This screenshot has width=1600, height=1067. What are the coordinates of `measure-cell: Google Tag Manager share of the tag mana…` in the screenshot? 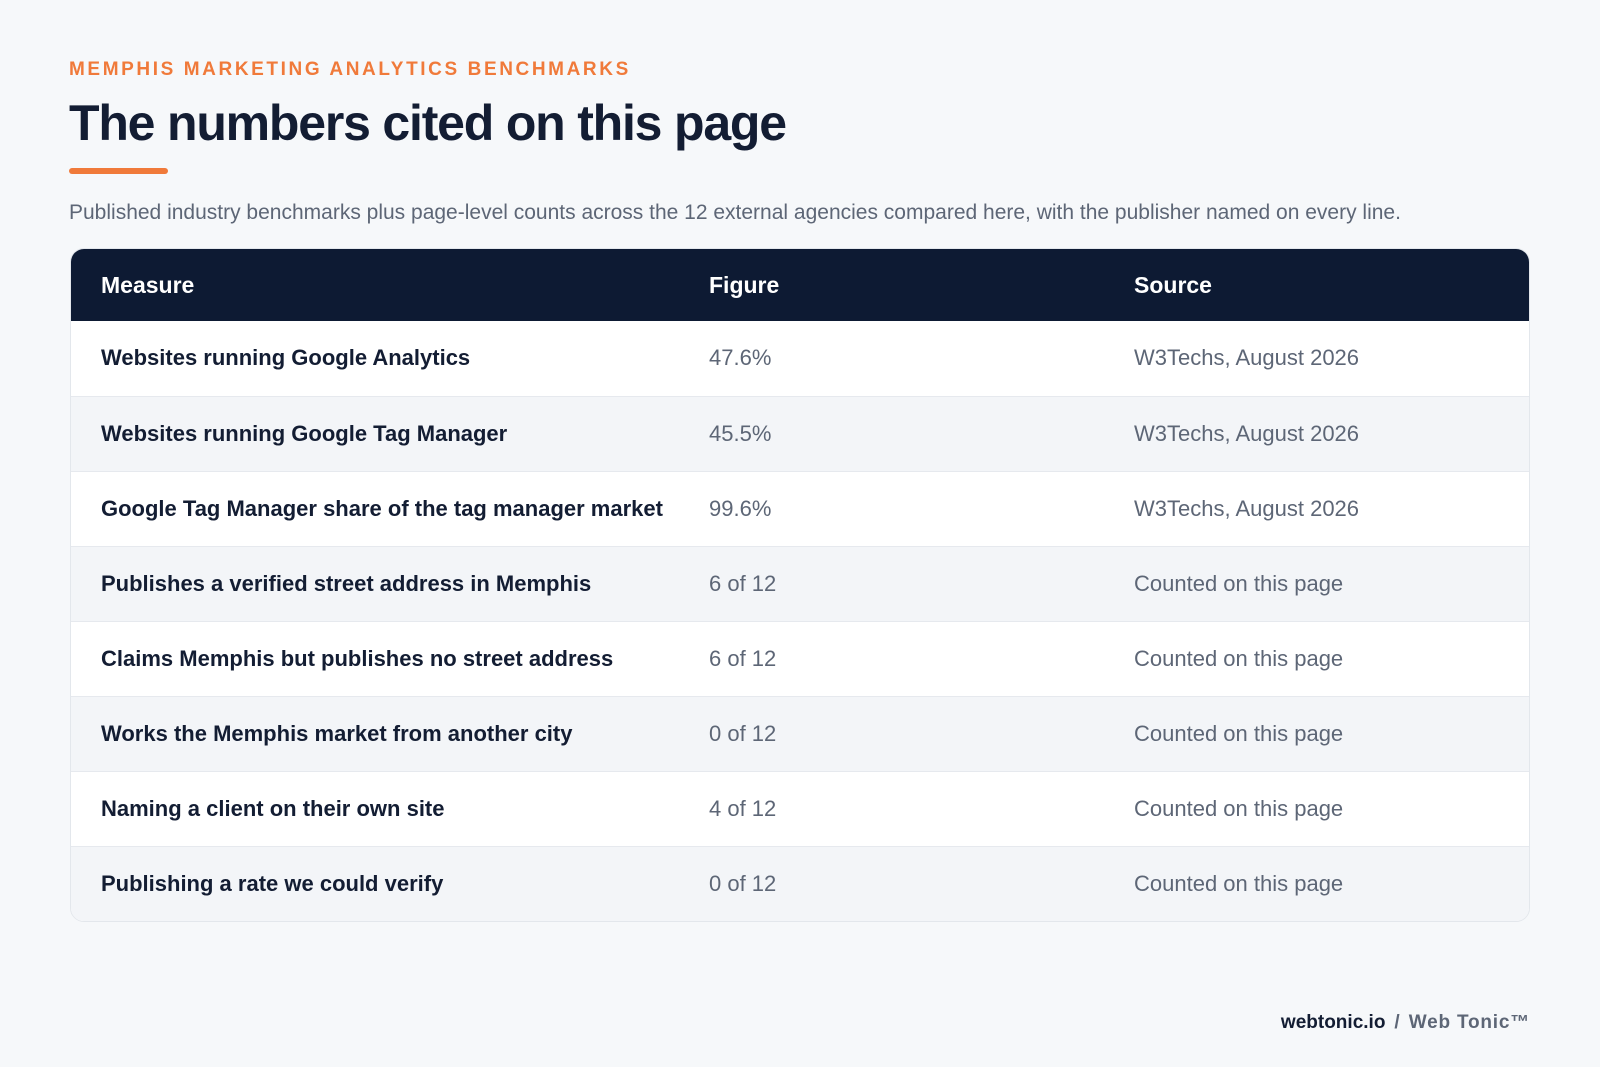 It's located at (382, 508).